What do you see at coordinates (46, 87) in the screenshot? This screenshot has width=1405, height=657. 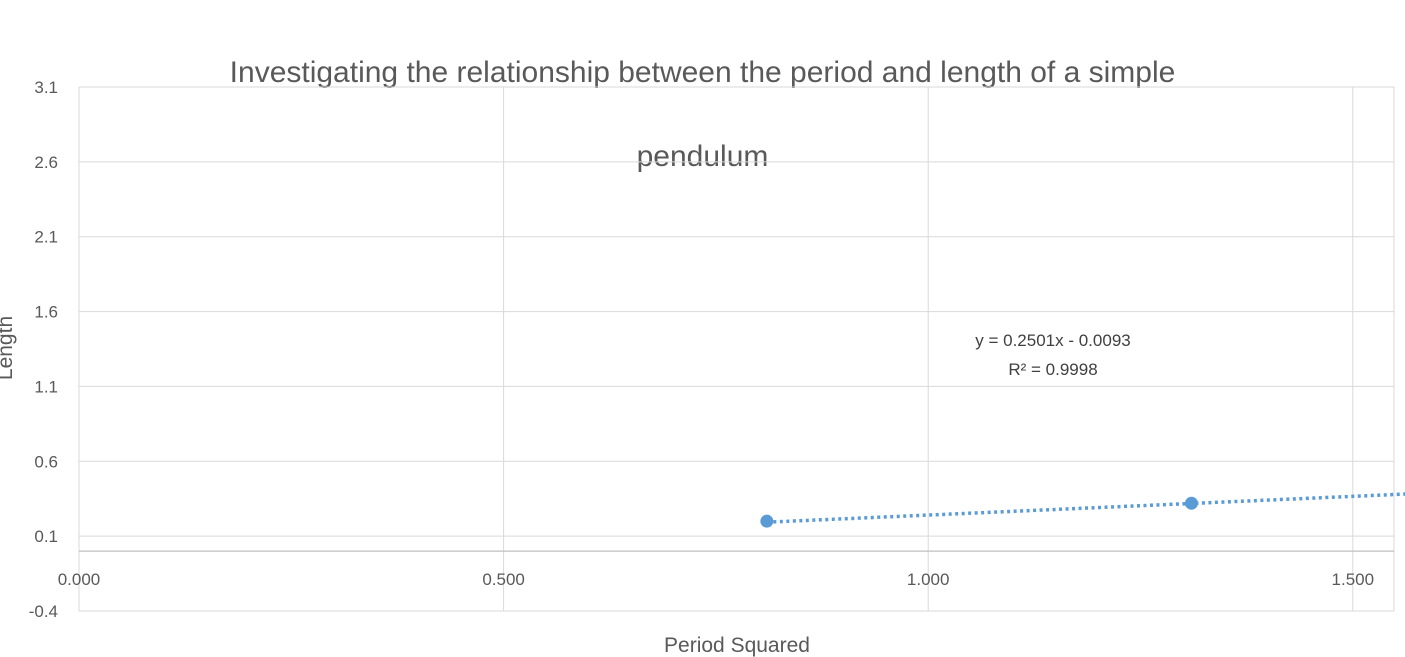 I see `y-tick-label: 3.1` at bounding box center [46, 87].